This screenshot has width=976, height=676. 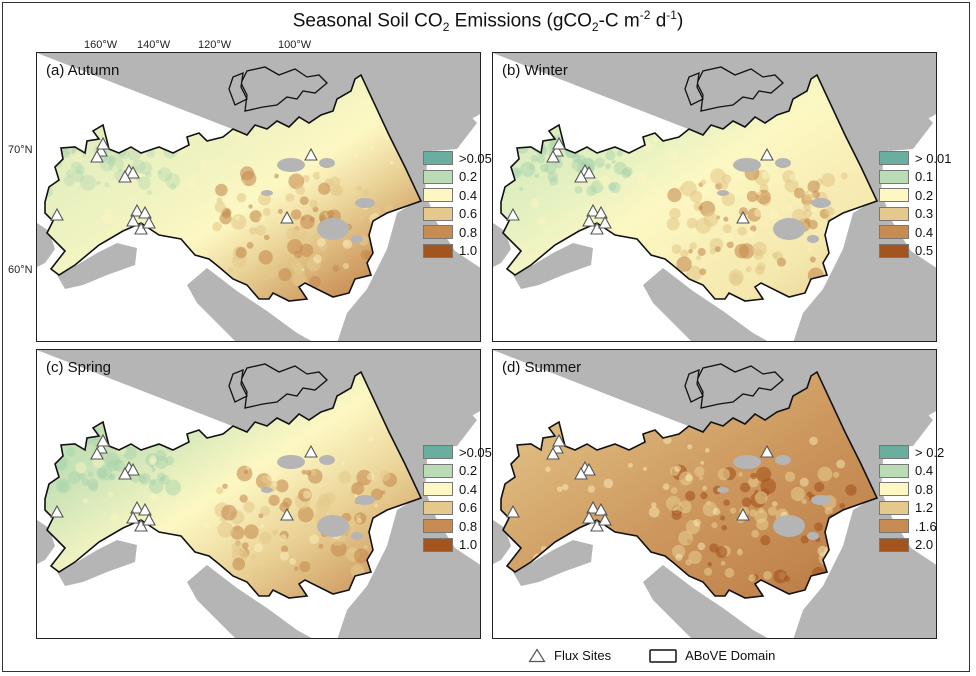 I want to click on legend-entry: 0.6, so click(x=463, y=508).